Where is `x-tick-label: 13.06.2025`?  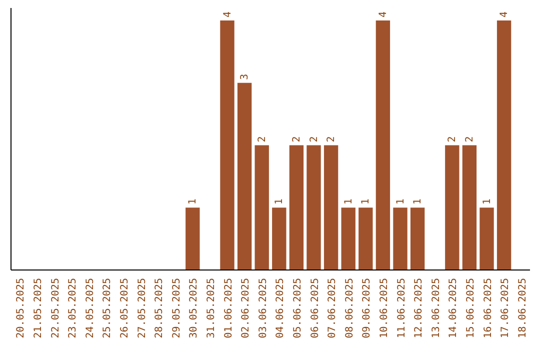
x-tick-label: 13.06.2025 is located at coordinates (436, 308).